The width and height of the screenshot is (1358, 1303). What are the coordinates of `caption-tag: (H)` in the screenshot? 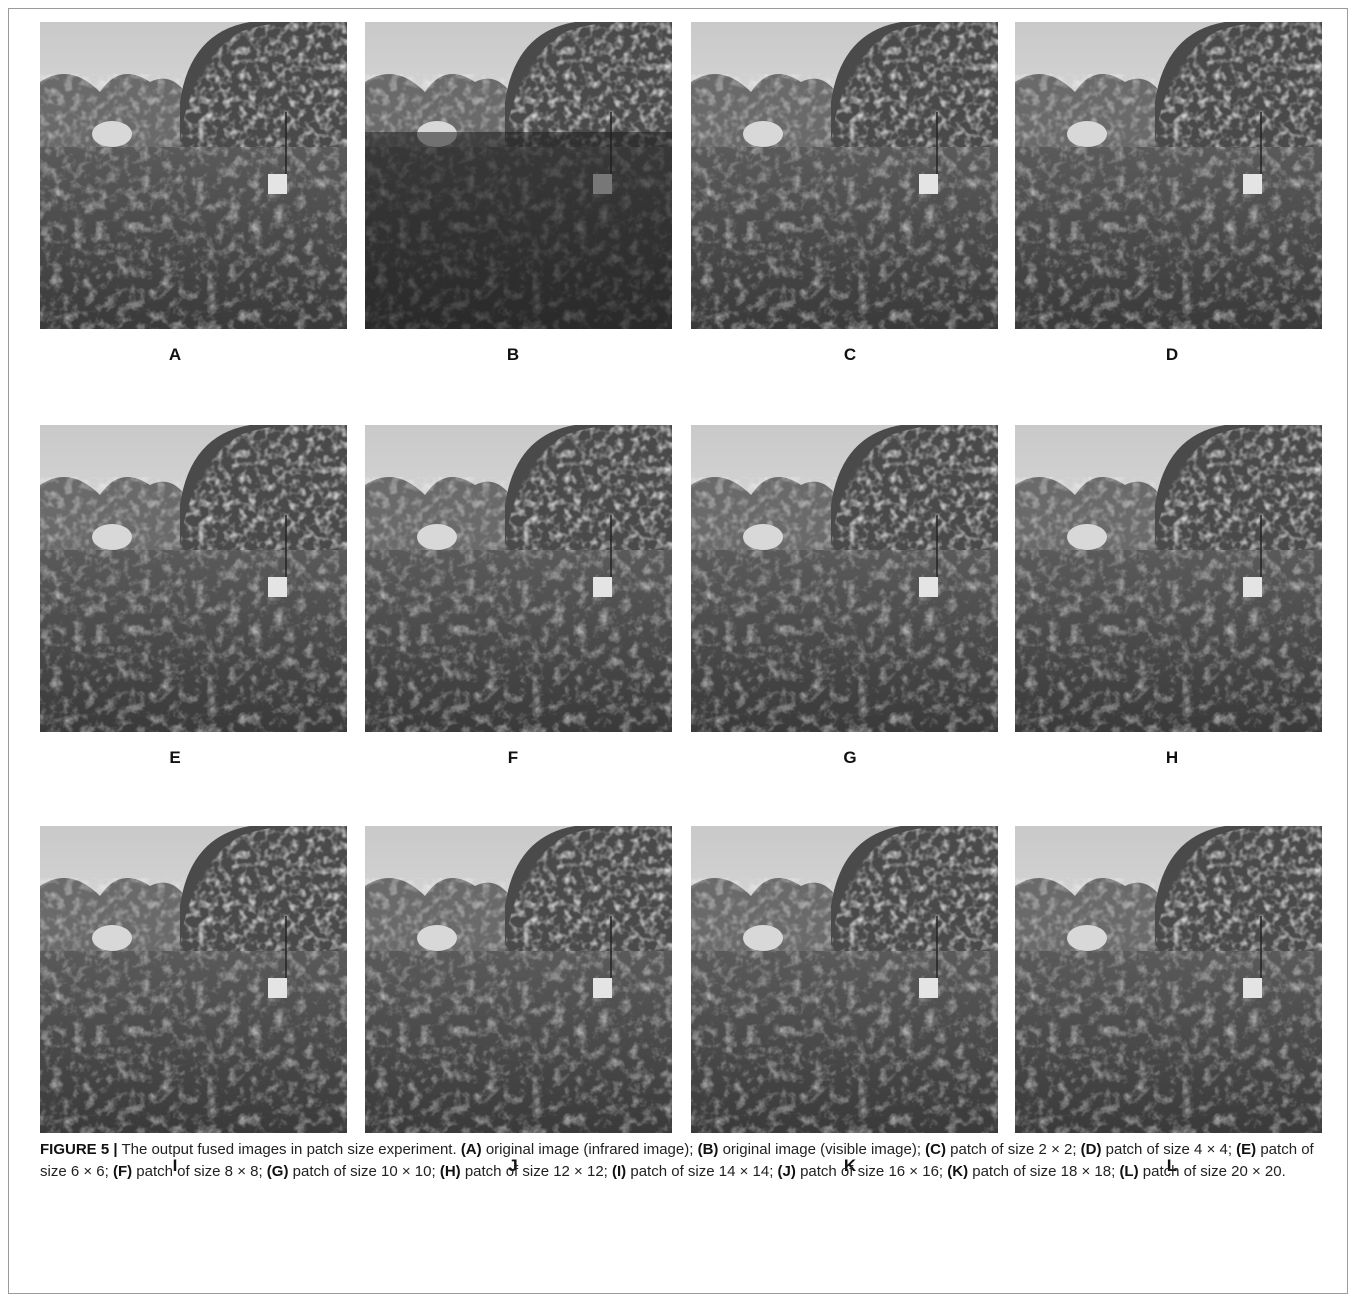 It's located at (450, 1171).